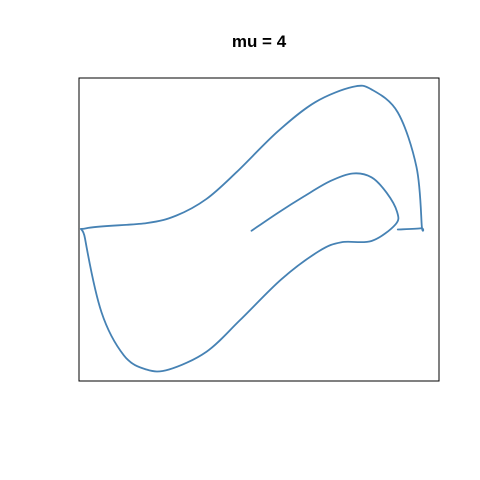 Image resolution: width=480 pixels, height=480 pixels. What do you see at coordinates (259, 41) in the screenshot?
I see `chart-title: mu = 4` at bounding box center [259, 41].